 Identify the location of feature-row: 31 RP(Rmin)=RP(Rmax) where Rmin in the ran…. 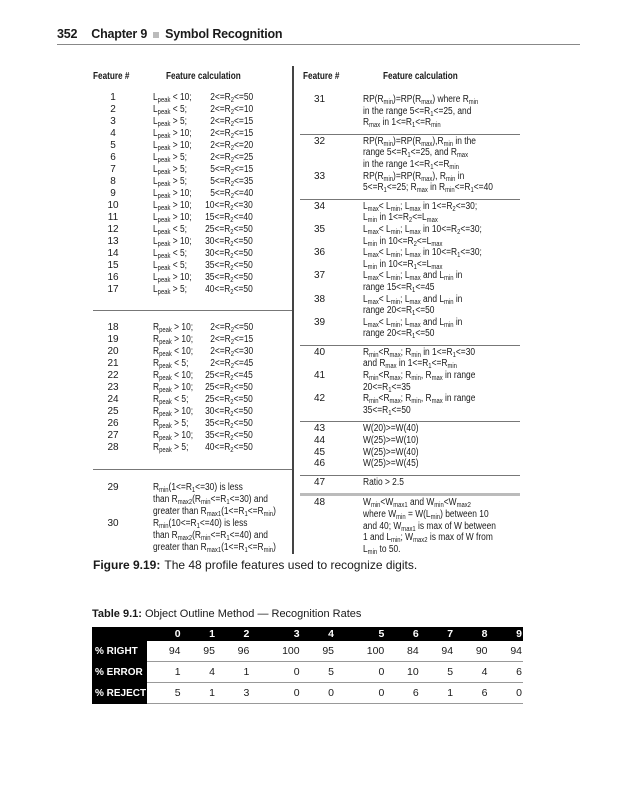
(410, 111).